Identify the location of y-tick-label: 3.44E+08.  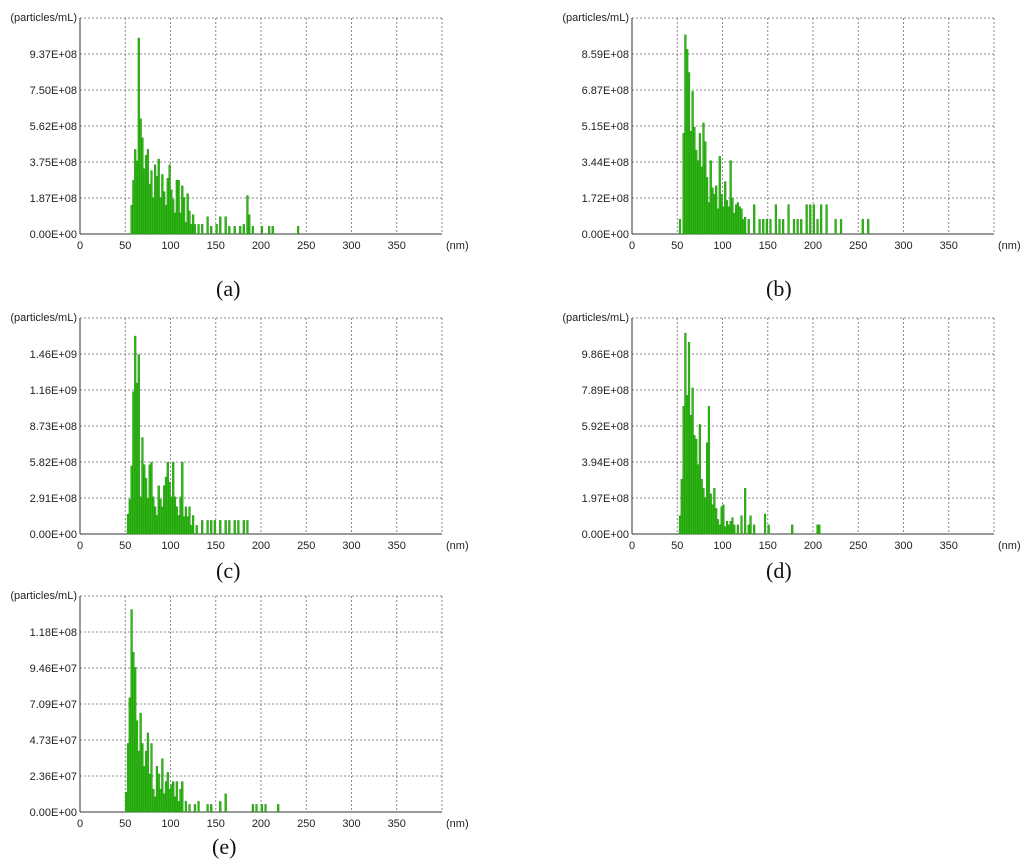
(605, 163).